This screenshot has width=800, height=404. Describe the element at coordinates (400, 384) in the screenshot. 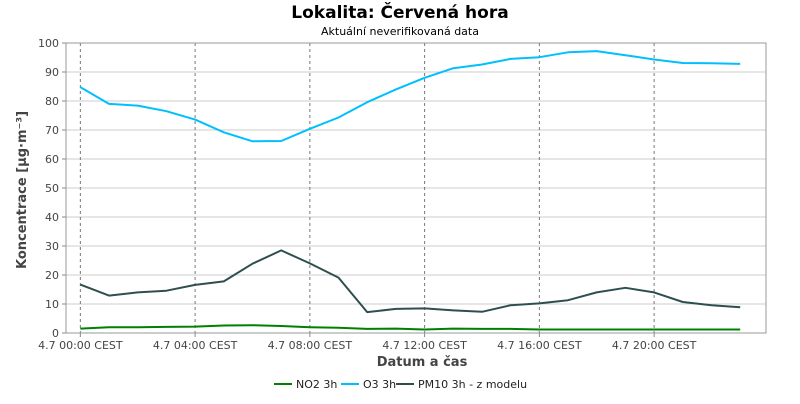

I see `legend: NO2 3h O3 3h PM10 3h - z modelu` at that location.